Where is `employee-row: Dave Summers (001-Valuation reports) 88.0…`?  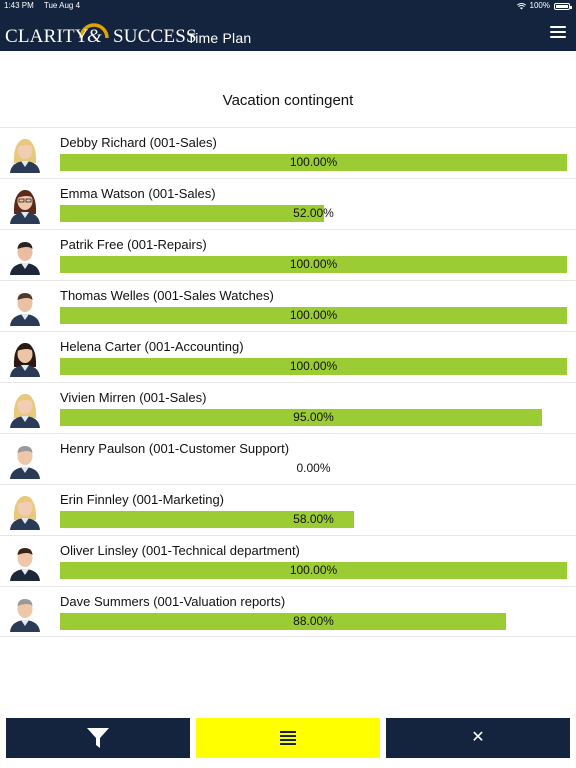 employee-row: Dave Summers (001-Valuation reports) 88.0… is located at coordinates (288, 611).